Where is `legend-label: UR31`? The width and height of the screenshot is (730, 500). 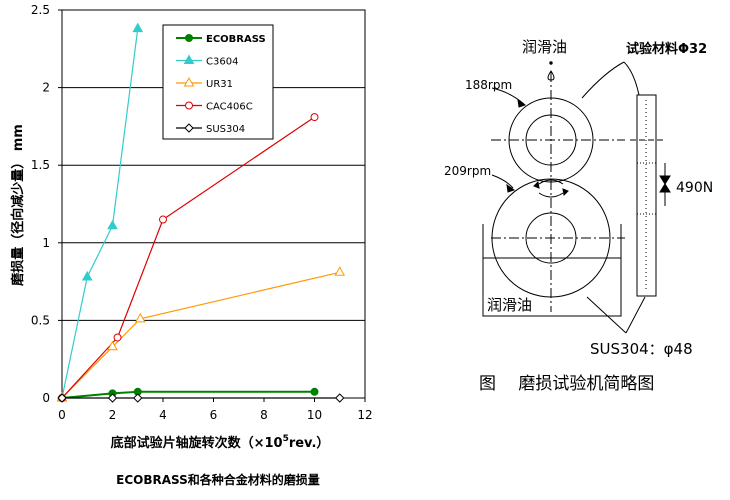 legend-label: UR31 is located at coordinates (219, 84).